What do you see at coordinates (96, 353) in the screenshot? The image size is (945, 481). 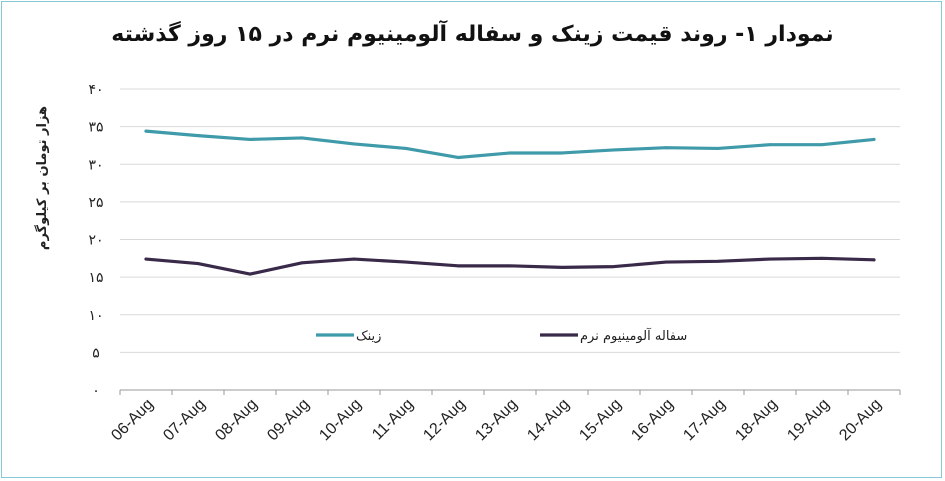 I see `y-tick-label: ۵` at bounding box center [96, 353].